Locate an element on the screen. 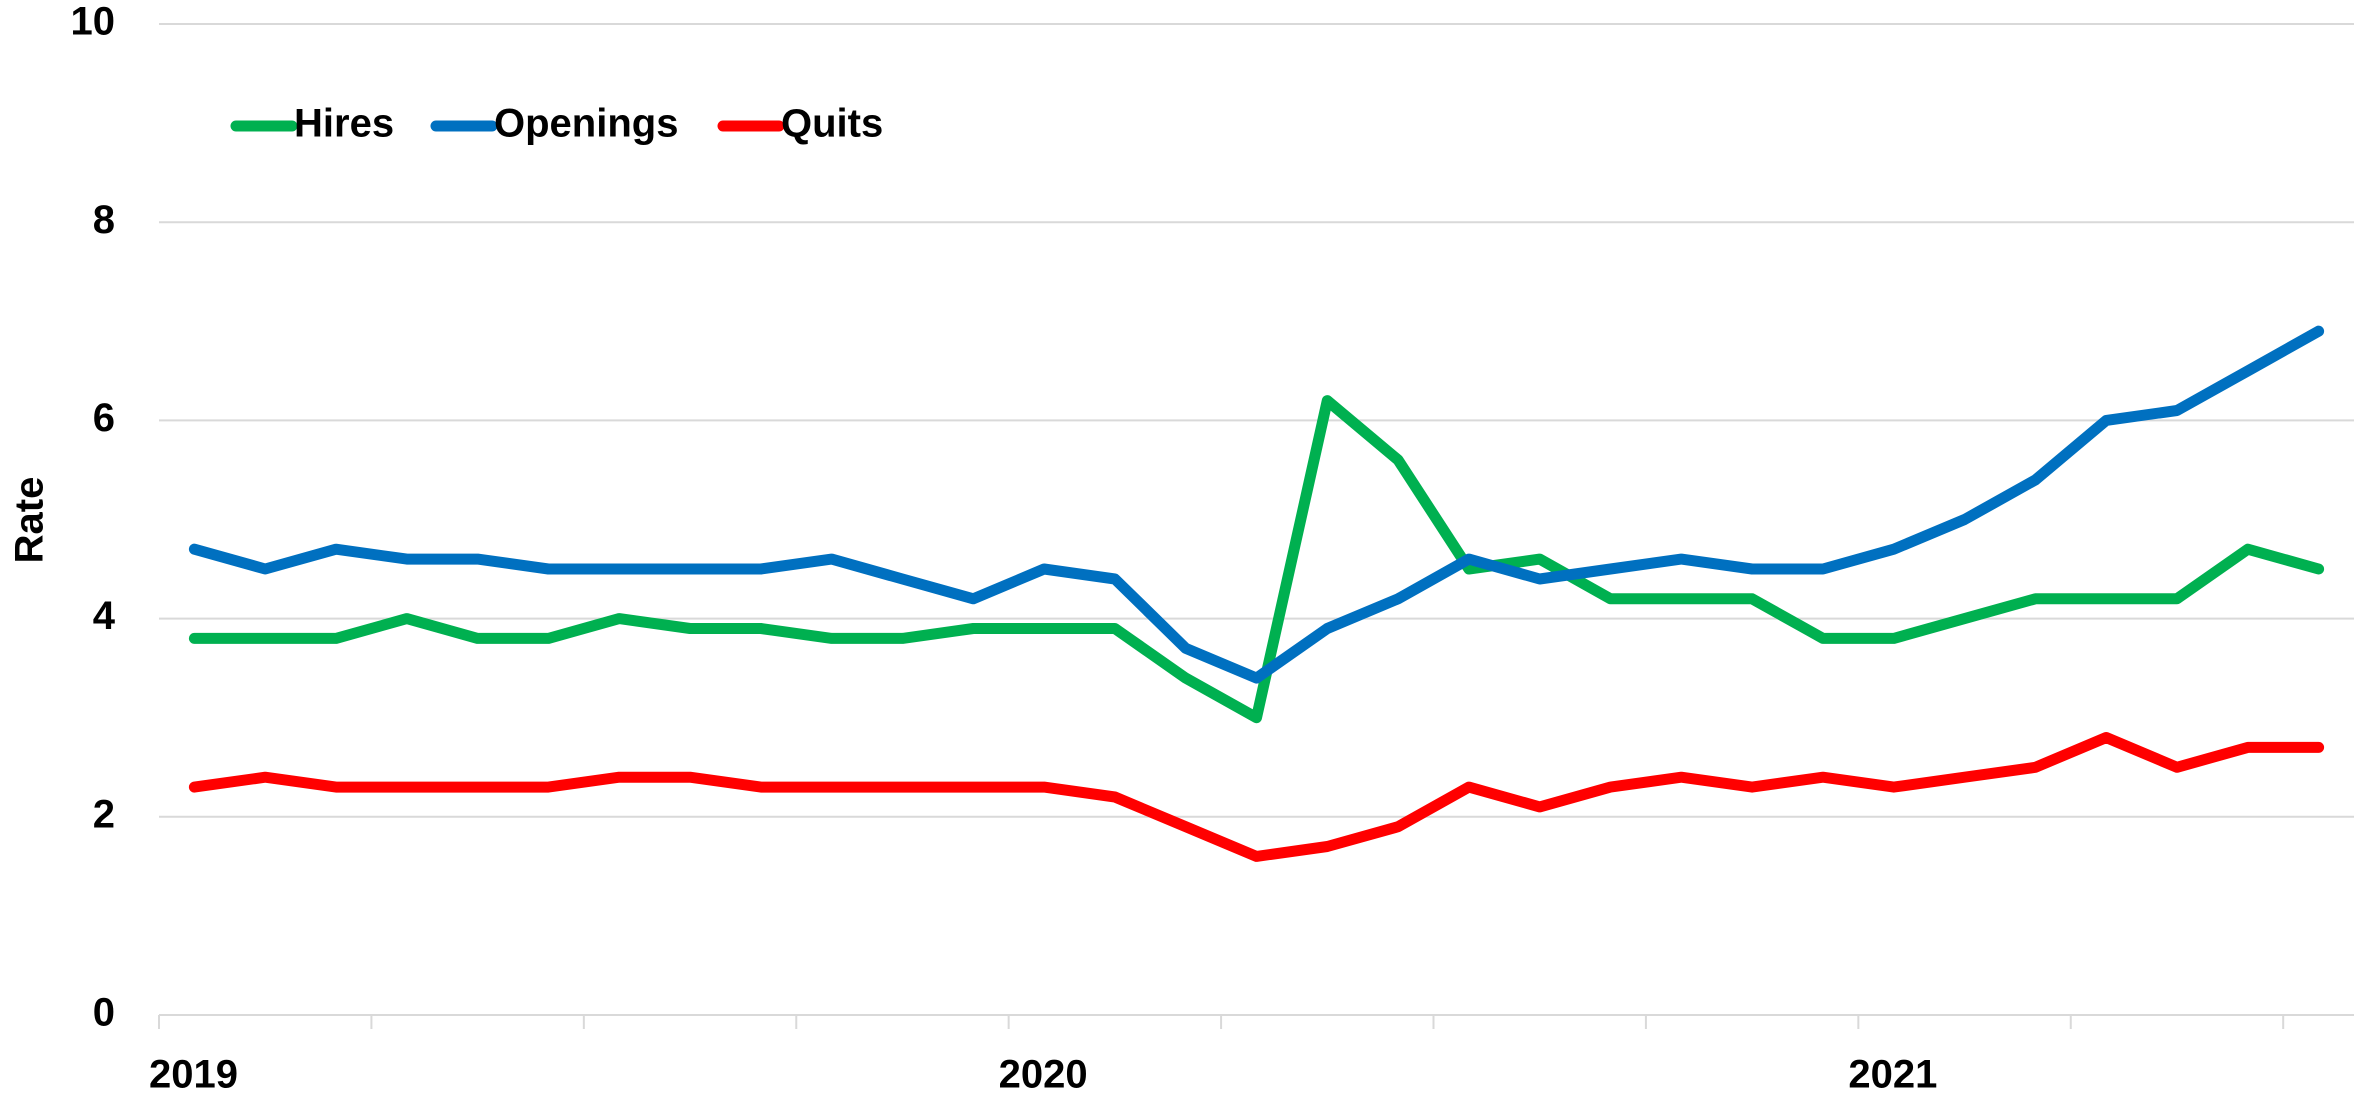 This screenshot has width=2379, height=1102. legend-label: Openings is located at coordinates (586, 124).